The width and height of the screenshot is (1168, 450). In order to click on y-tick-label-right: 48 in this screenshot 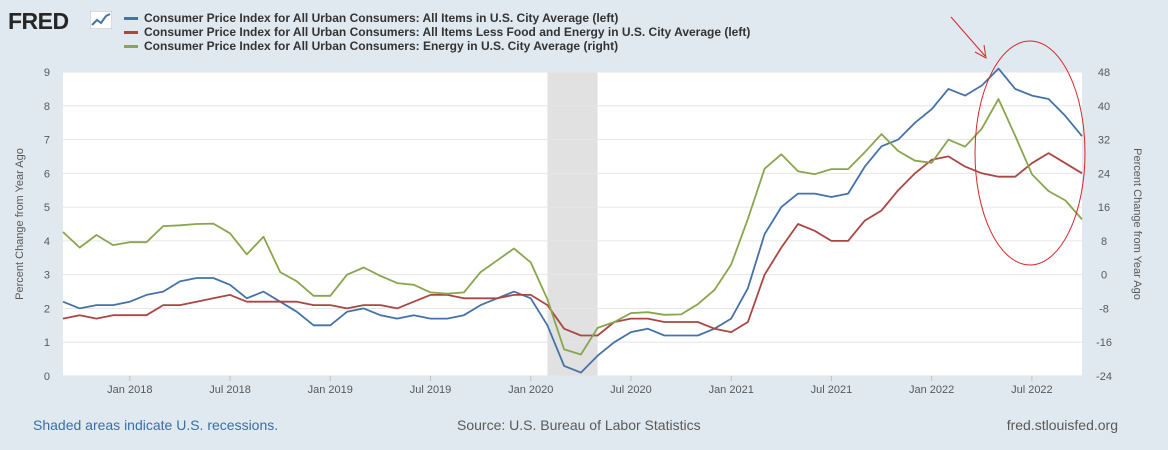, I will do `click(1104, 73)`.